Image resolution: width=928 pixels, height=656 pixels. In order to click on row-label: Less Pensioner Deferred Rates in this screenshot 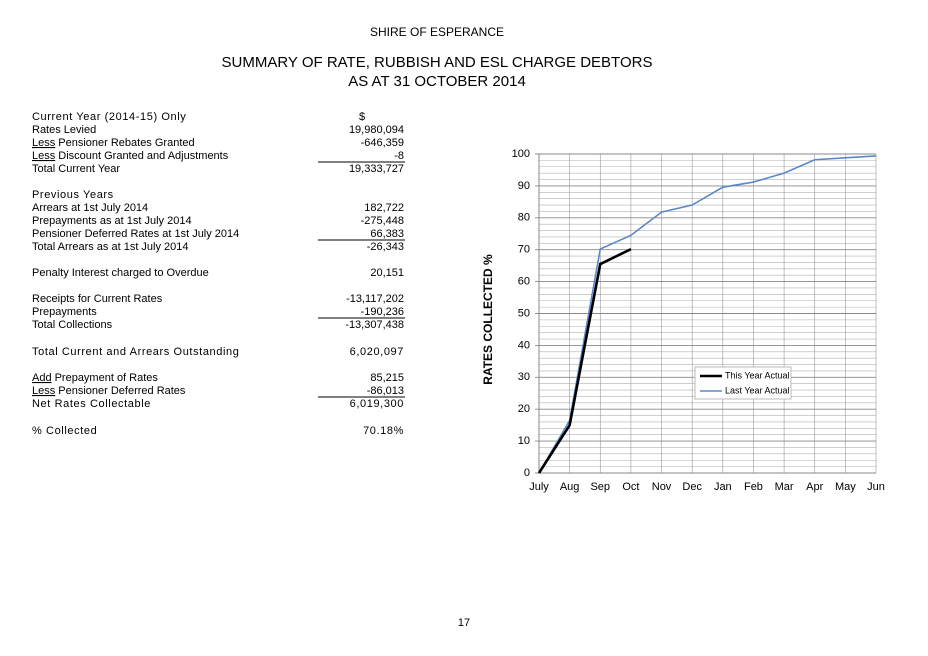, I will do `click(109, 391)`.